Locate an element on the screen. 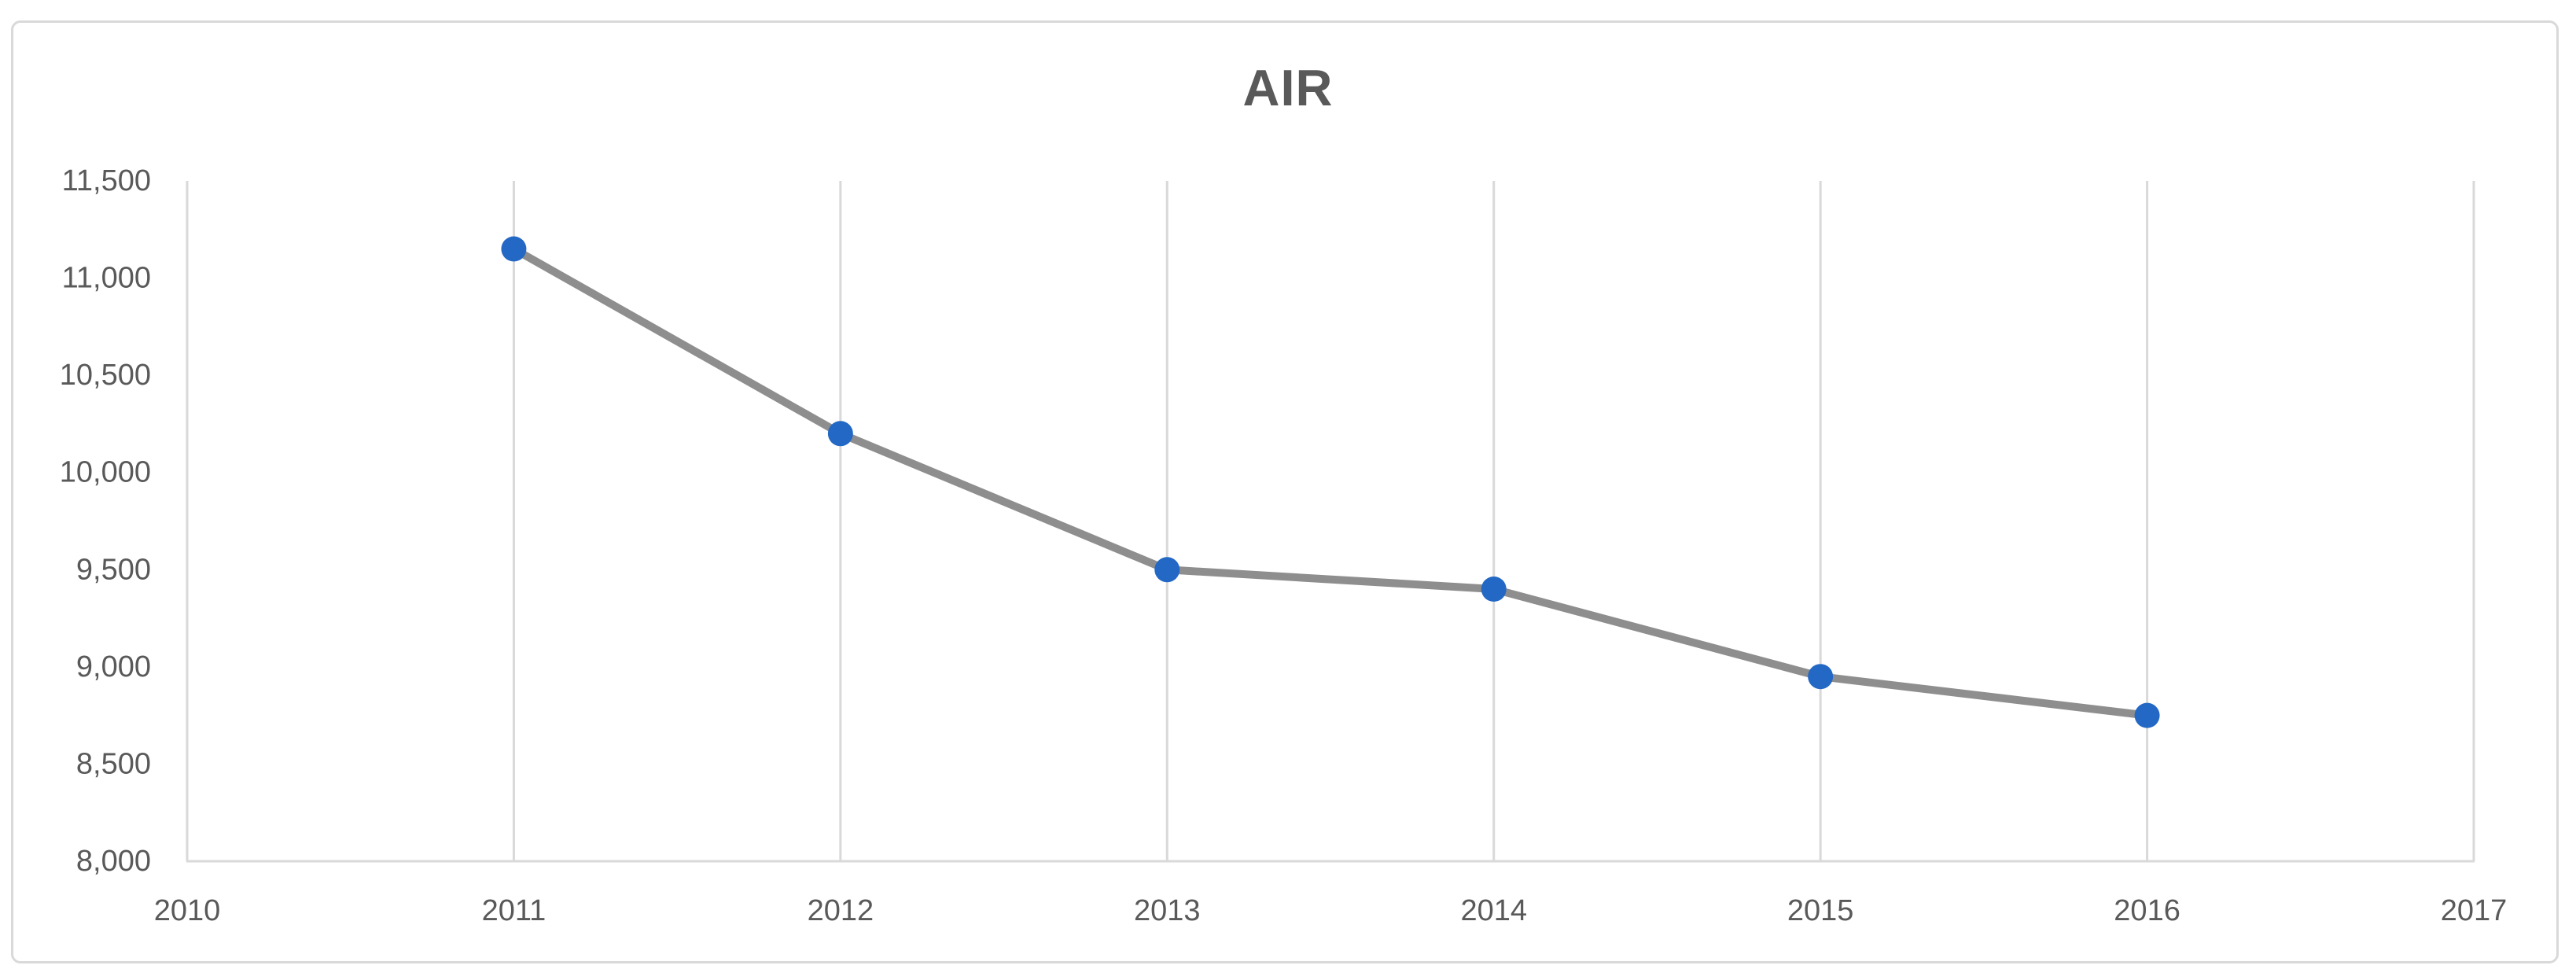 This screenshot has width=2576, height=980. y-axis-tick-label: 10,500 is located at coordinates (105, 375).